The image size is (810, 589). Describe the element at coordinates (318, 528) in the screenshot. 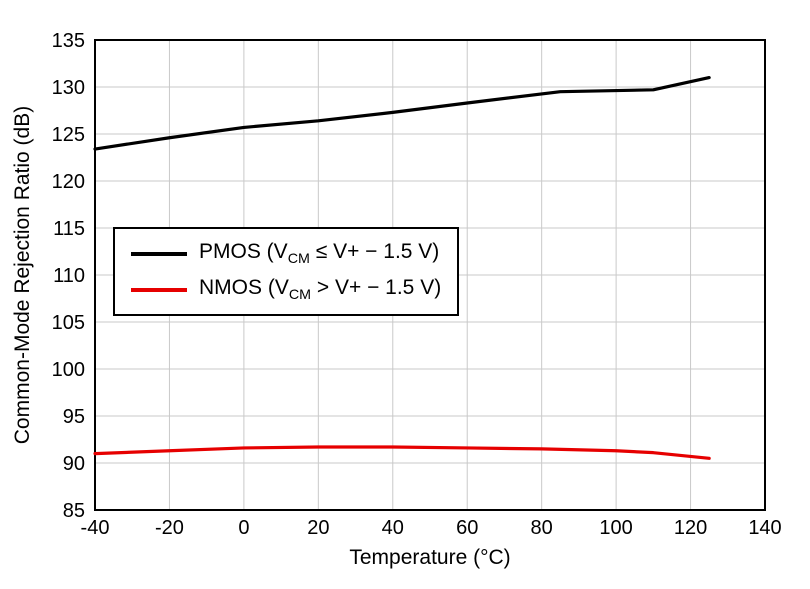

I see `x-tick-label: 20` at that location.